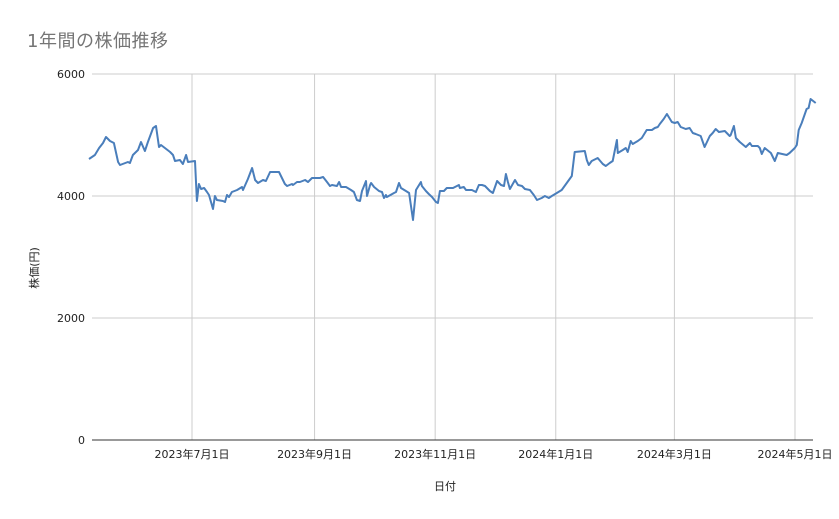 The width and height of the screenshot is (839, 519). What do you see at coordinates (34, 268) in the screenshot?
I see `y-axis-title: 株価(円)` at bounding box center [34, 268].